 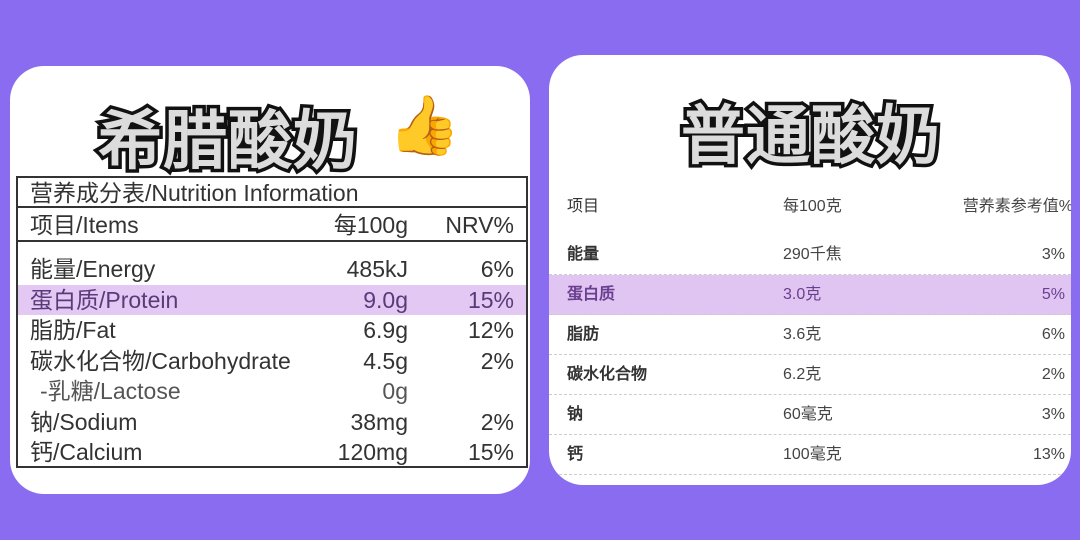 I want to click on table-header: 项目 每100克 营养素参考值%, so click(x=810, y=207).